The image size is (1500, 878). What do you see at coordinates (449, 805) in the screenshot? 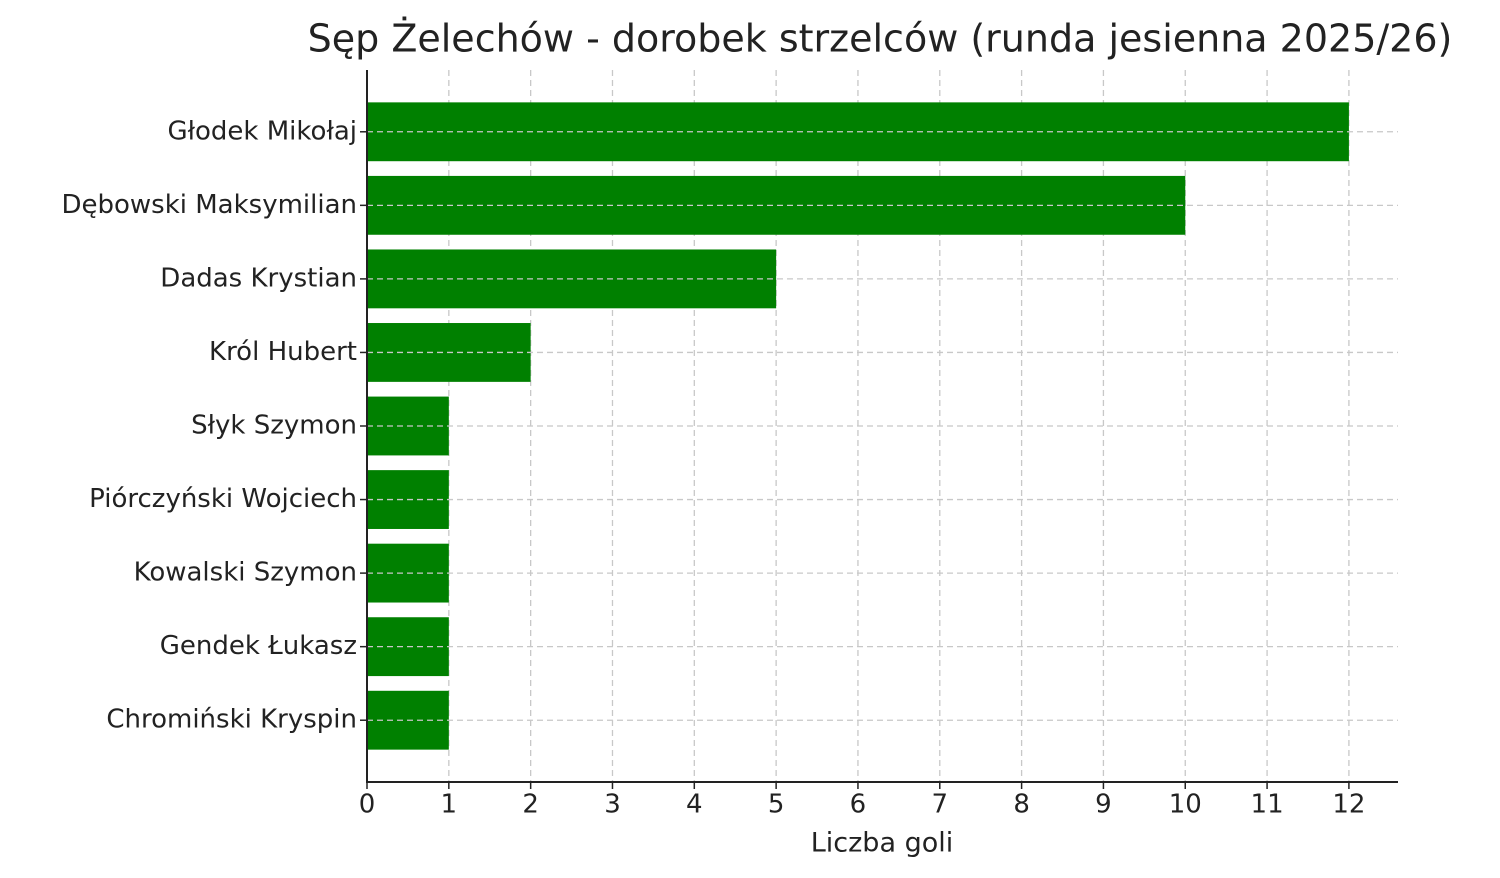
I see `x-tick-label: 1` at bounding box center [449, 805].